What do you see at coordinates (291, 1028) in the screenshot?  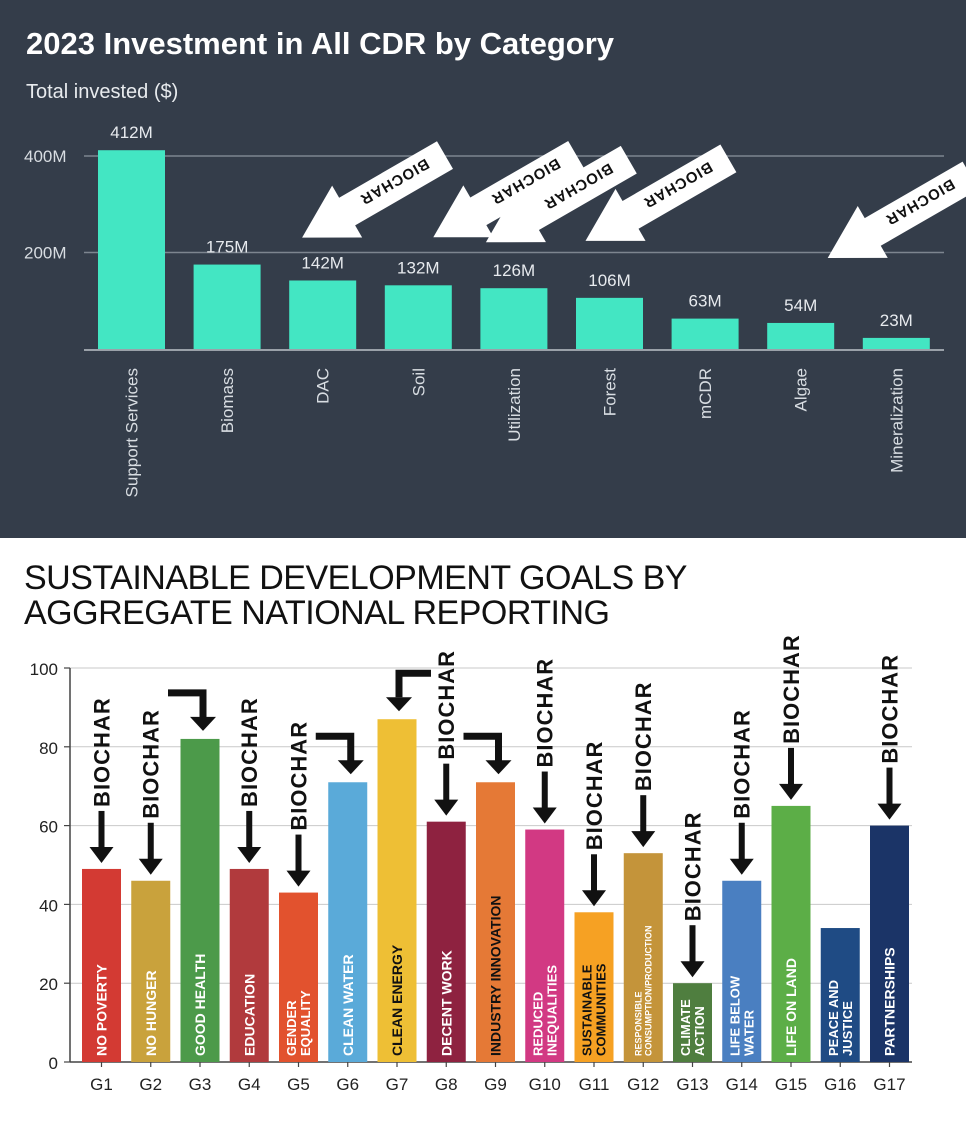 I see `bar-inner-label: GENDER` at bounding box center [291, 1028].